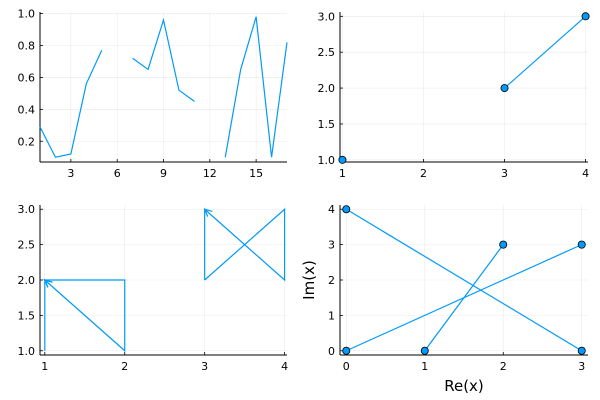 The height and width of the screenshot is (400, 600). Describe the element at coordinates (27, 141) in the screenshot. I see `y-tick-label: 0.2` at that location.